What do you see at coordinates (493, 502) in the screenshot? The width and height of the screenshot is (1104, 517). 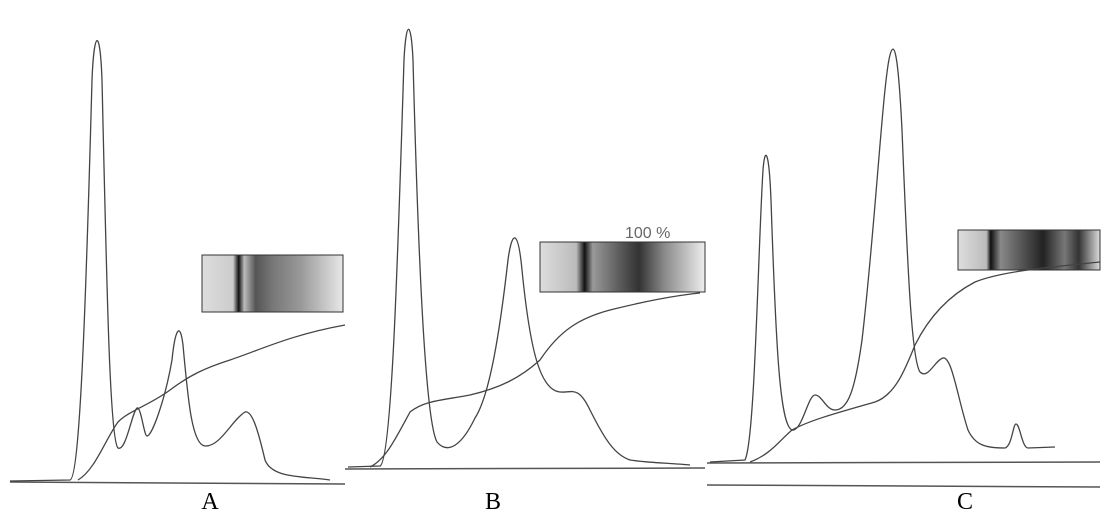 I see `panel-label: B` at bounding box center [493, 502].